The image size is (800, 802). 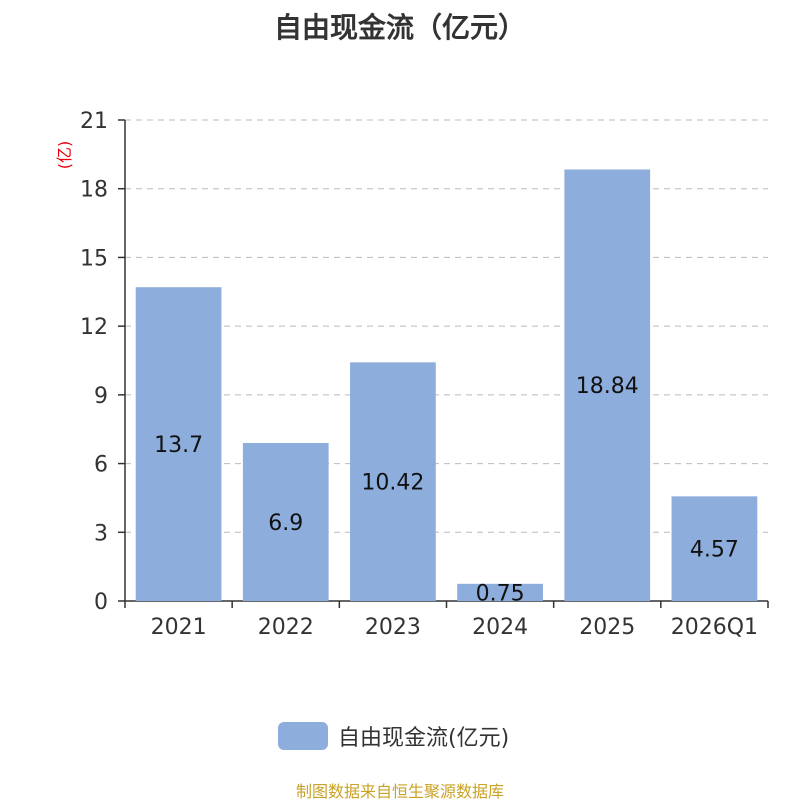 I want to click on data-label: 13.7, so click(x=178, y=445).